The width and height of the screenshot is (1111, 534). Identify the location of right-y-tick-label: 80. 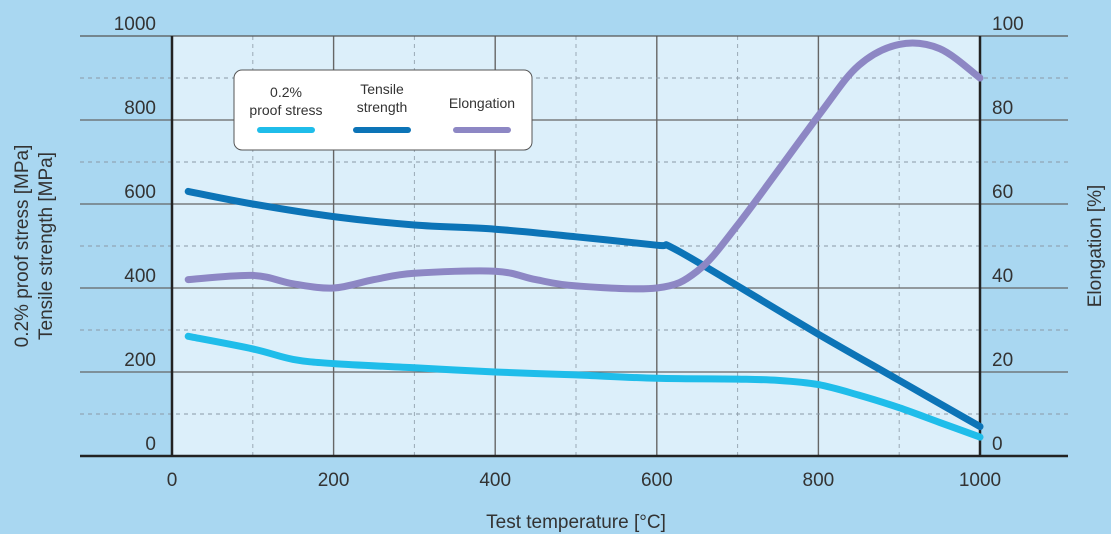
(1002, 108).